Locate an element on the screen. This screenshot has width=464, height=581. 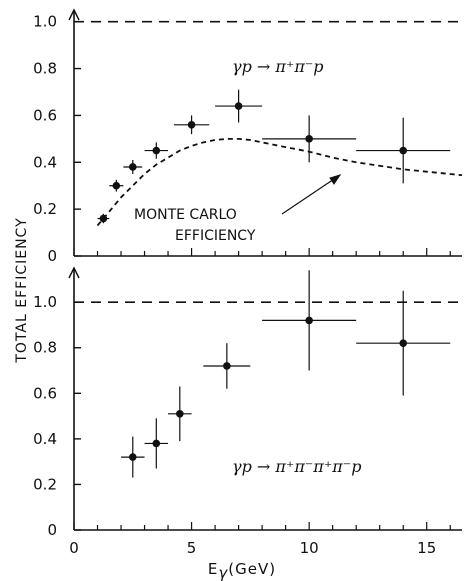
bottom-y-tick-label: 0.4 is located at coordinates (45, 439).